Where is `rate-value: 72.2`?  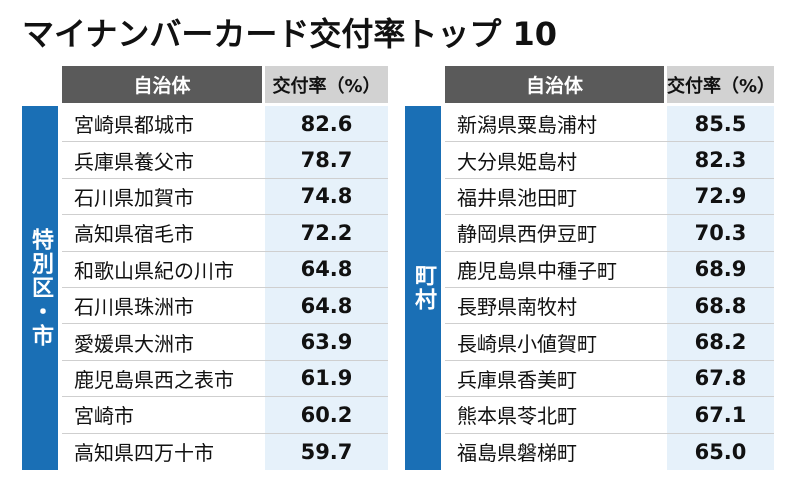
rate-value: 72.2 is located at coordinates (326, 233).